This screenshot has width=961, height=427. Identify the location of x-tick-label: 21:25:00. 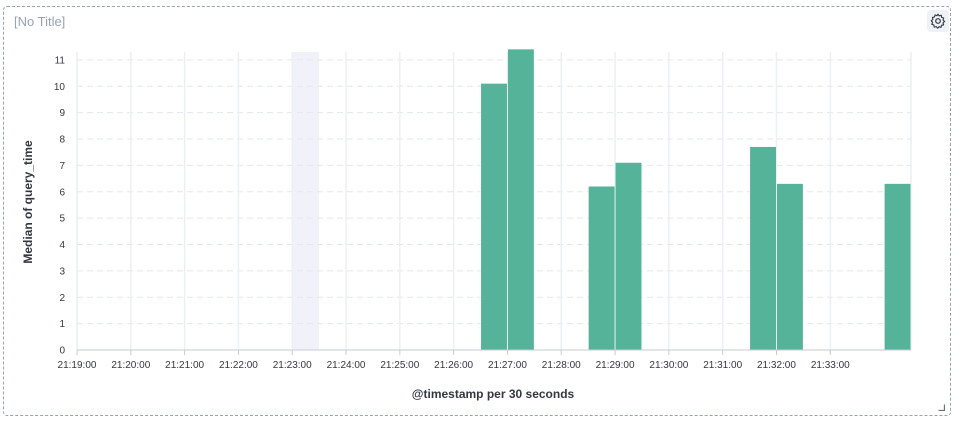
(399, 365).